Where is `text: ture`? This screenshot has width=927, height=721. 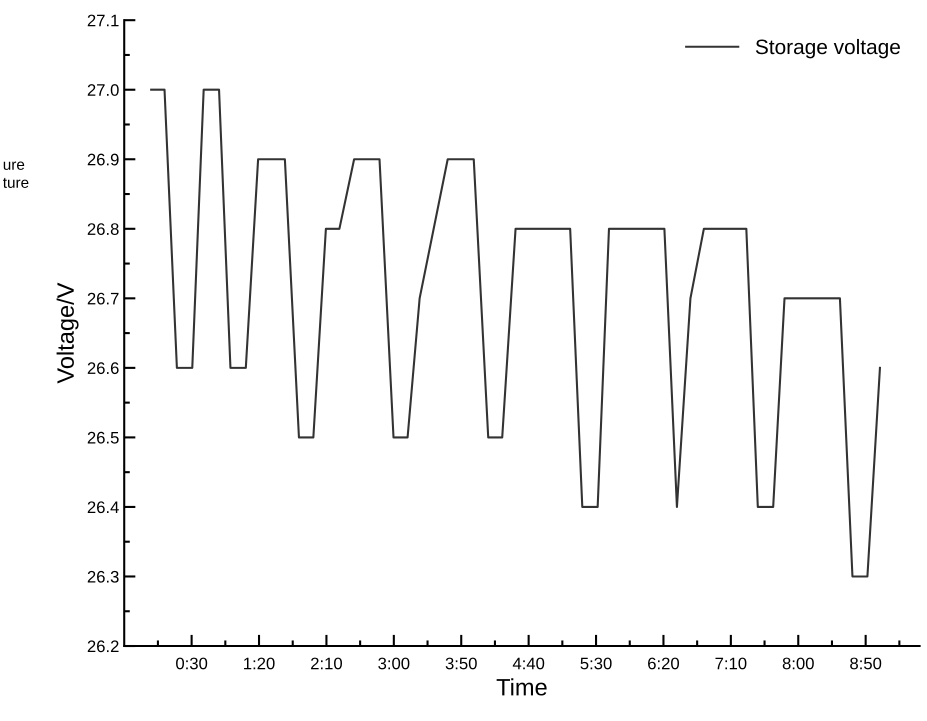
text: ture is located at coordinates (15, 183).